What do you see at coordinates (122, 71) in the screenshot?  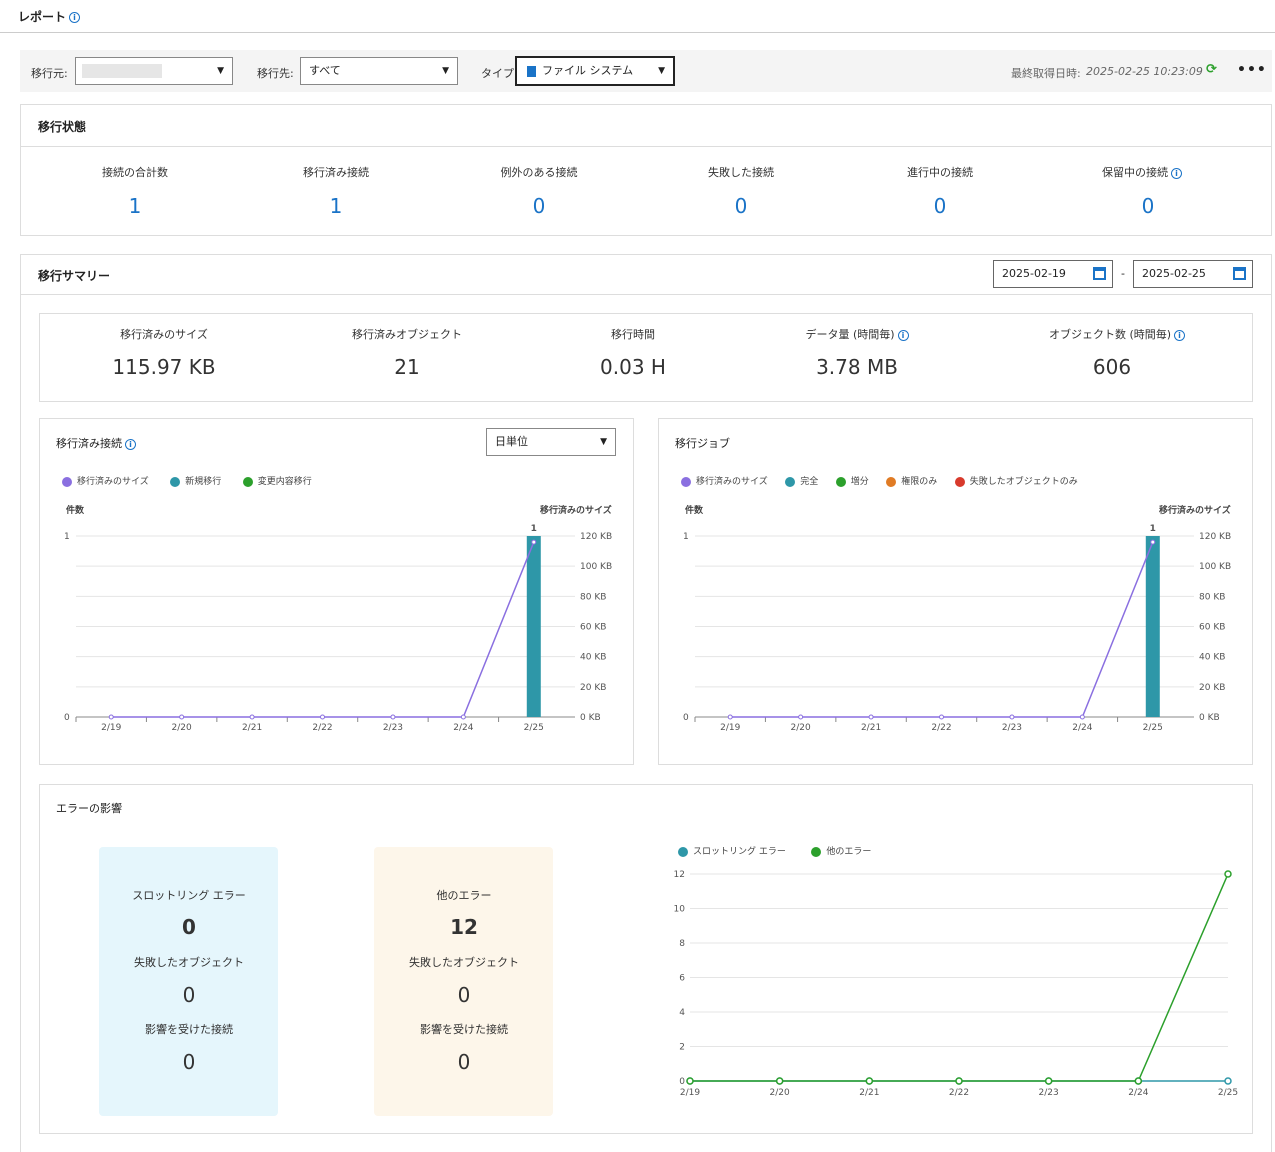 I see `redacted-block` at bounding box center [122, 71].